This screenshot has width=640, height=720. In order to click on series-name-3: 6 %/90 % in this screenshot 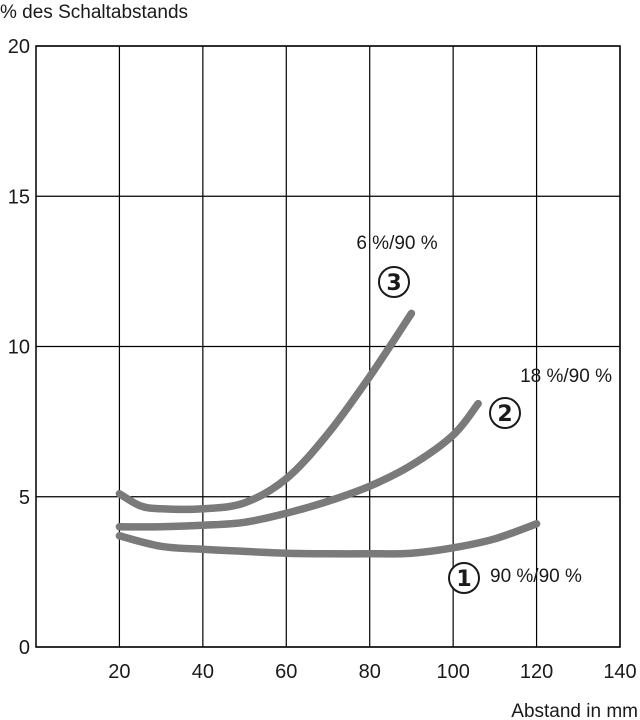, I will do `click(396, 243)`.